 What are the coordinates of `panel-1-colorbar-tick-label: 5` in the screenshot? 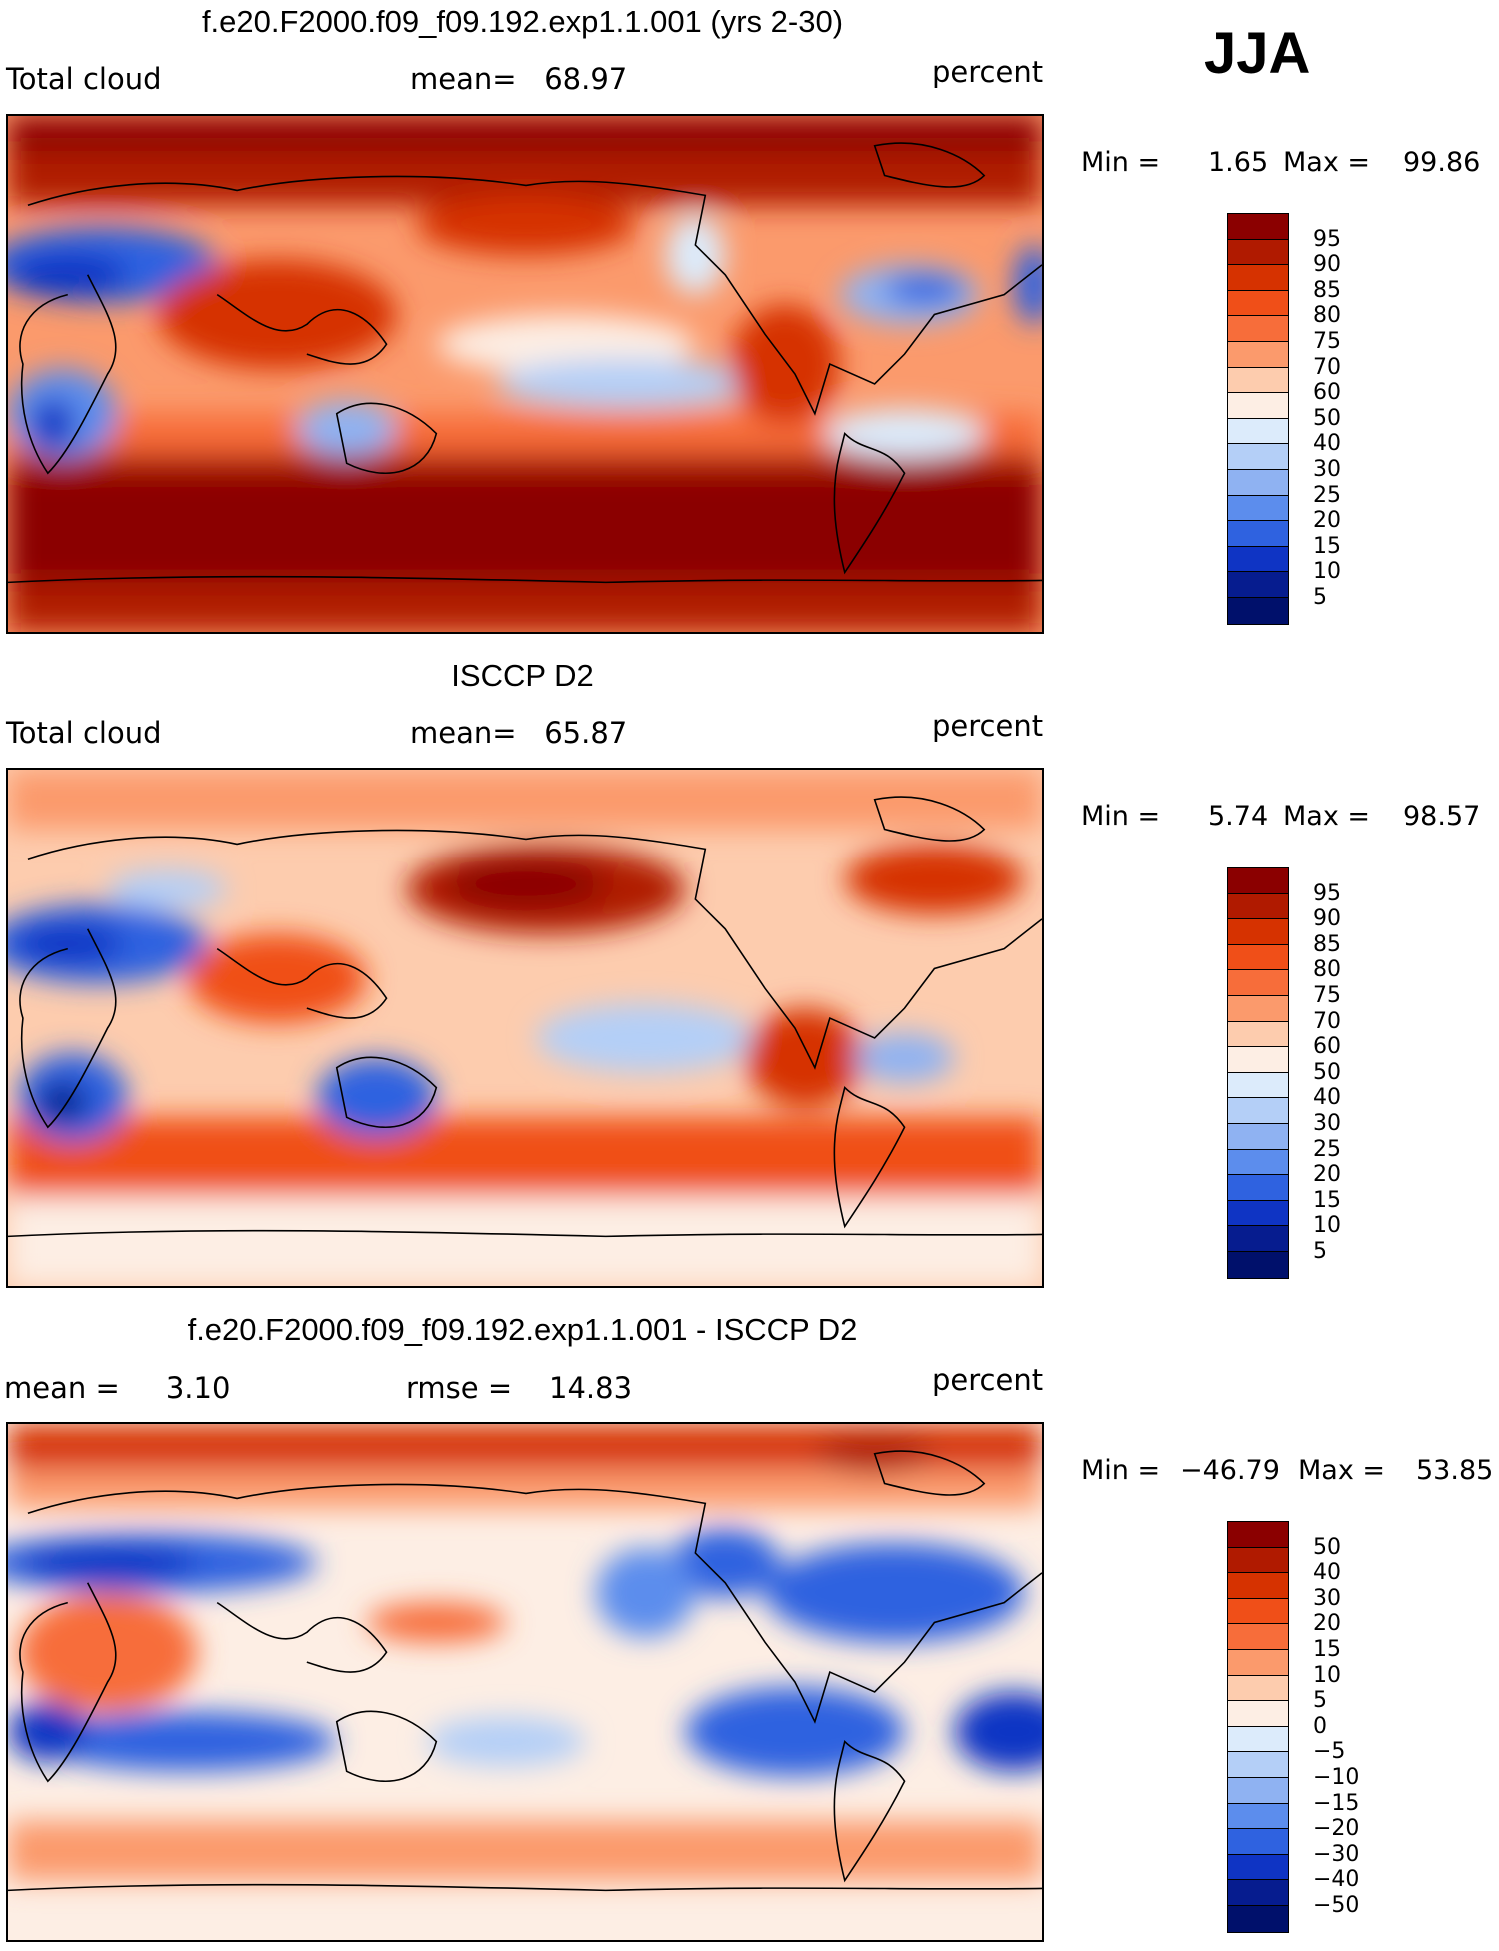 It's located at (1320, 597).